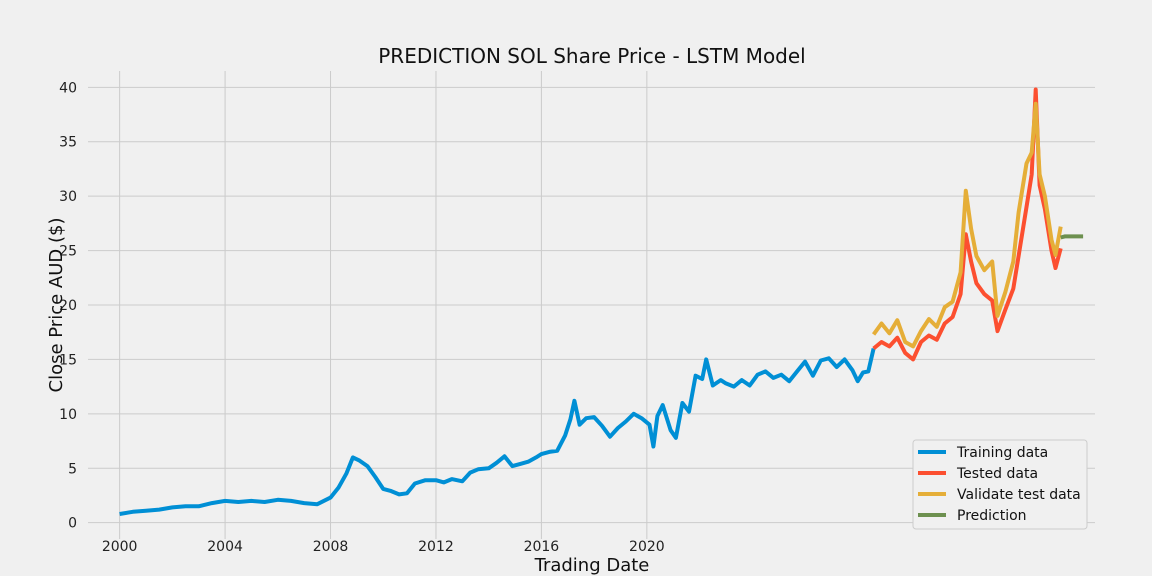 This screenshot has height=576, width=1152. I want to click on series-line-prediction, so click(1072, 237).